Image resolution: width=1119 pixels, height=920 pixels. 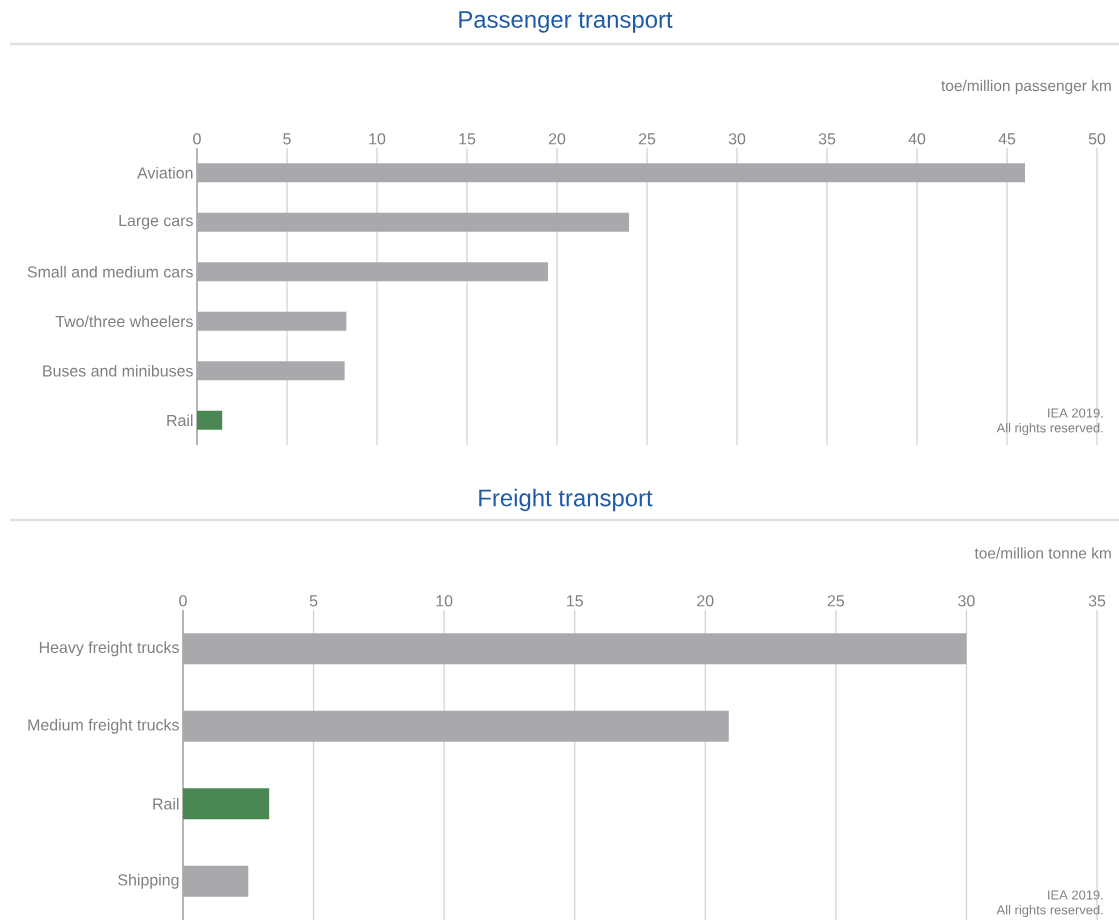 What do you see at coordinates (156, 222) in the screenshot?
I see `y-tick-label: Large cars` at bounding box center [156, 222].